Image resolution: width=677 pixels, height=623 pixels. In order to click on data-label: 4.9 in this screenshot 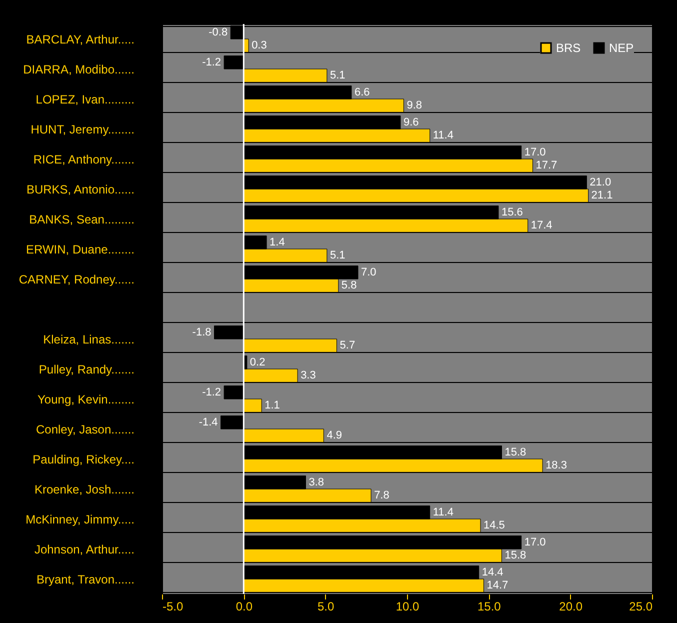, I will do `click(334, 436)`.